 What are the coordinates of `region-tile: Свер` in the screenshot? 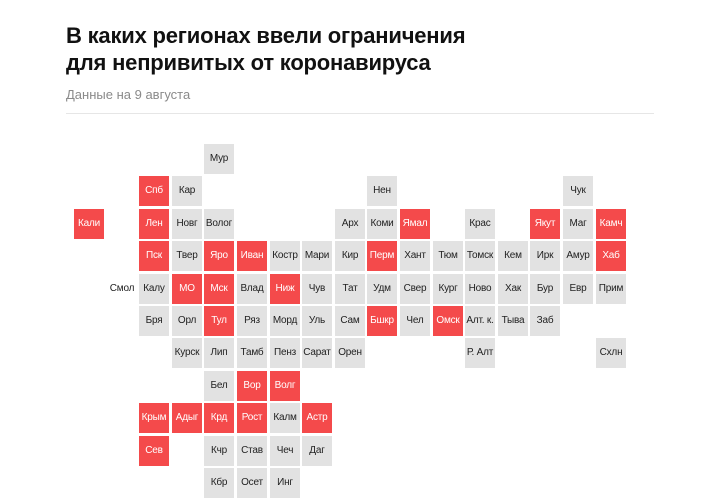 It's located at (415, 289).